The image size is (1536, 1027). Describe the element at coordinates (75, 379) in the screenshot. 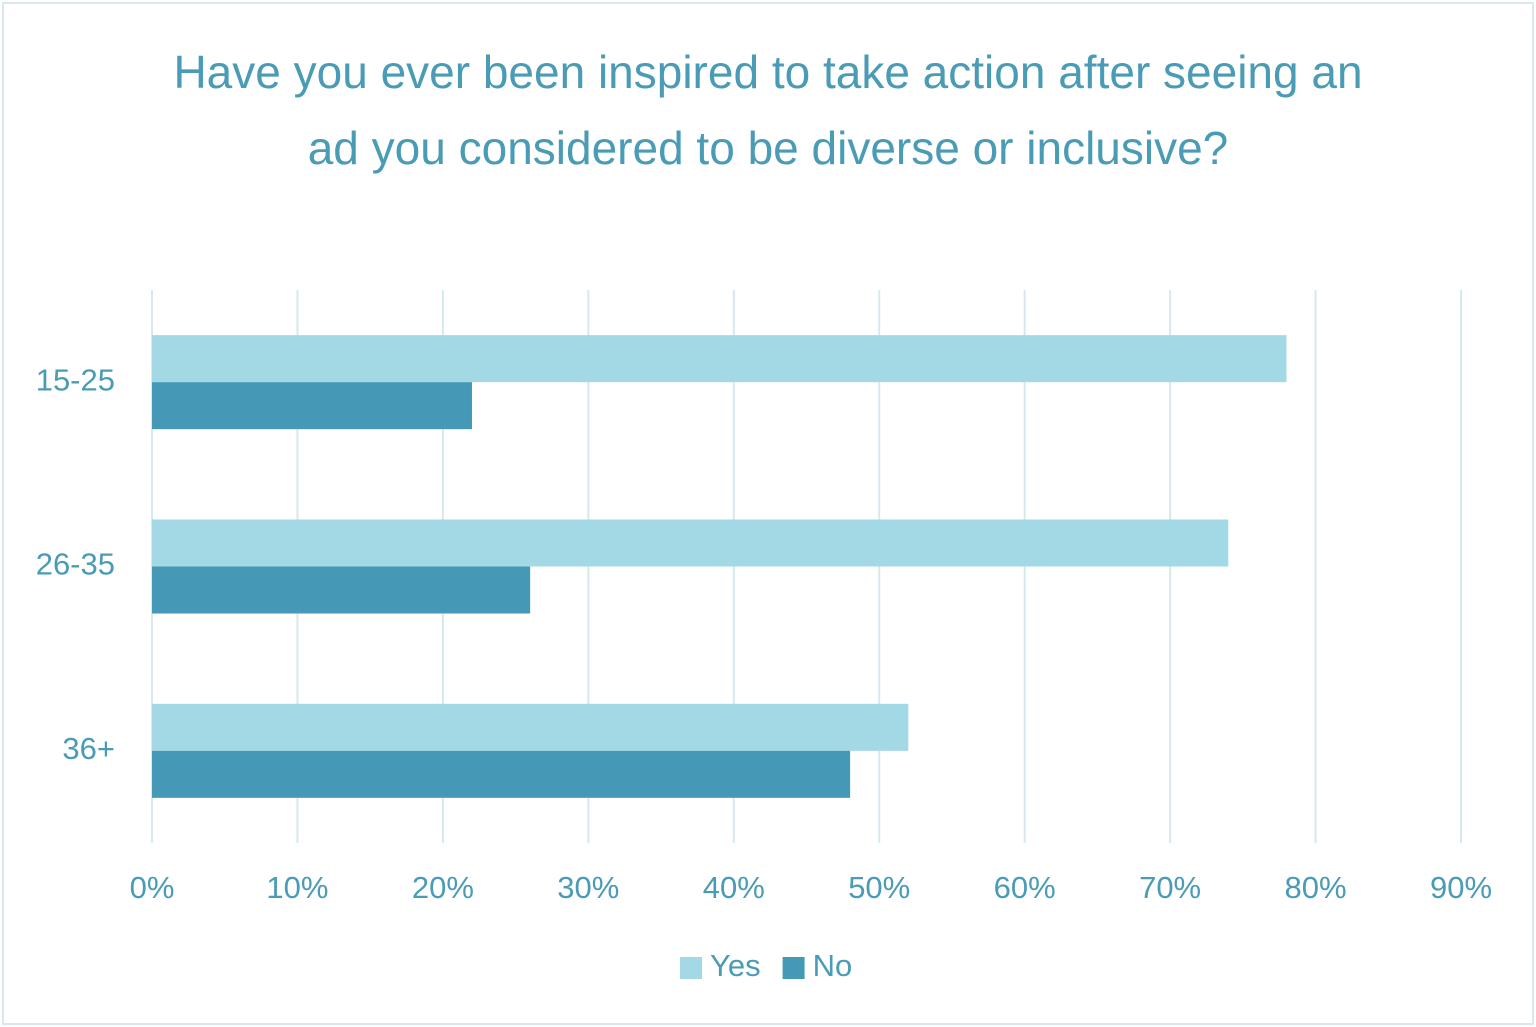

I see `y-tick-label: 15-25` at that location.